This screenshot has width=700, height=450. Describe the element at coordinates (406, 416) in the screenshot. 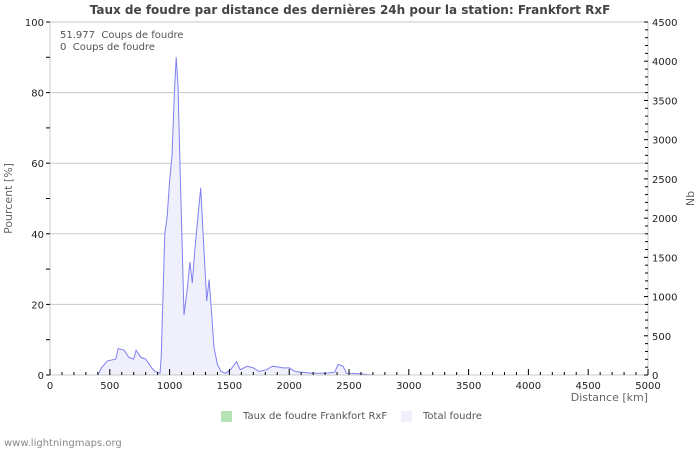

I see `legend-swatch-lavender` at that location.